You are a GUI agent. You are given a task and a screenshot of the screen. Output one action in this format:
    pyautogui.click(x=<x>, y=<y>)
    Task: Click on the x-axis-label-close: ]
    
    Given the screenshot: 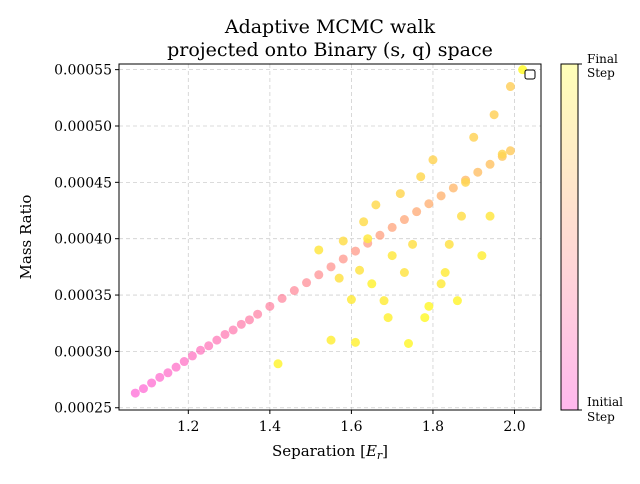 What is the action you would take?
    pyautogui.click(x=385, y=451)
    